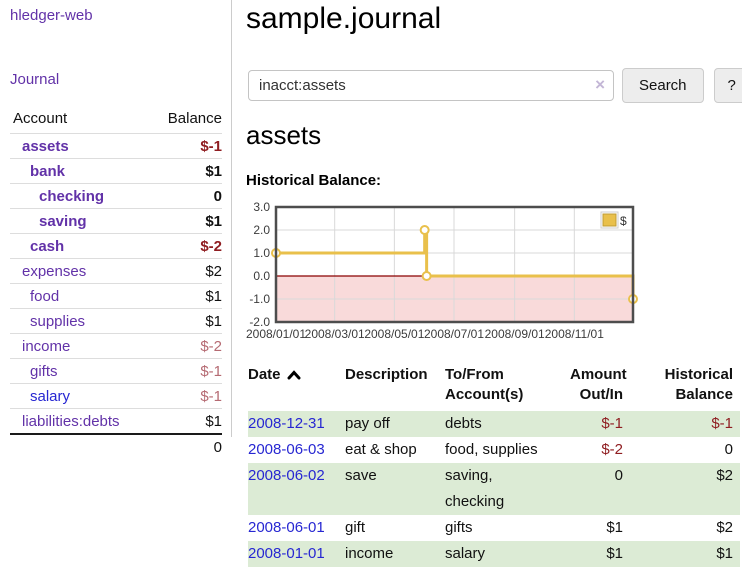 Image resolution: width=742 pixels, height=582 pixels. What do you see at coordinates (454, 334) in the screenshot?
I see `chart-x-tick-label: 2008/07/01` at bounding box center [454, 334].